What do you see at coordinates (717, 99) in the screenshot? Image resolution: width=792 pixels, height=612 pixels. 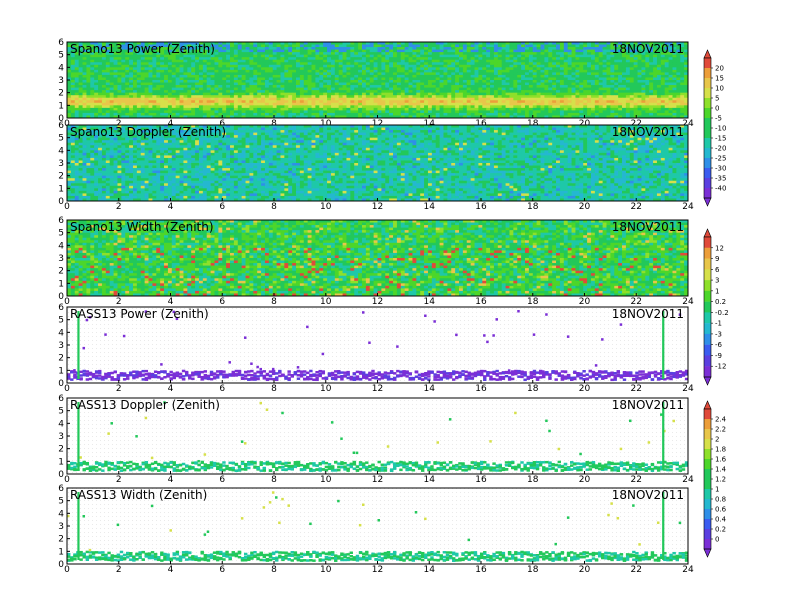 I see `colorbar-label: 5` at bounding box center [717, 99].